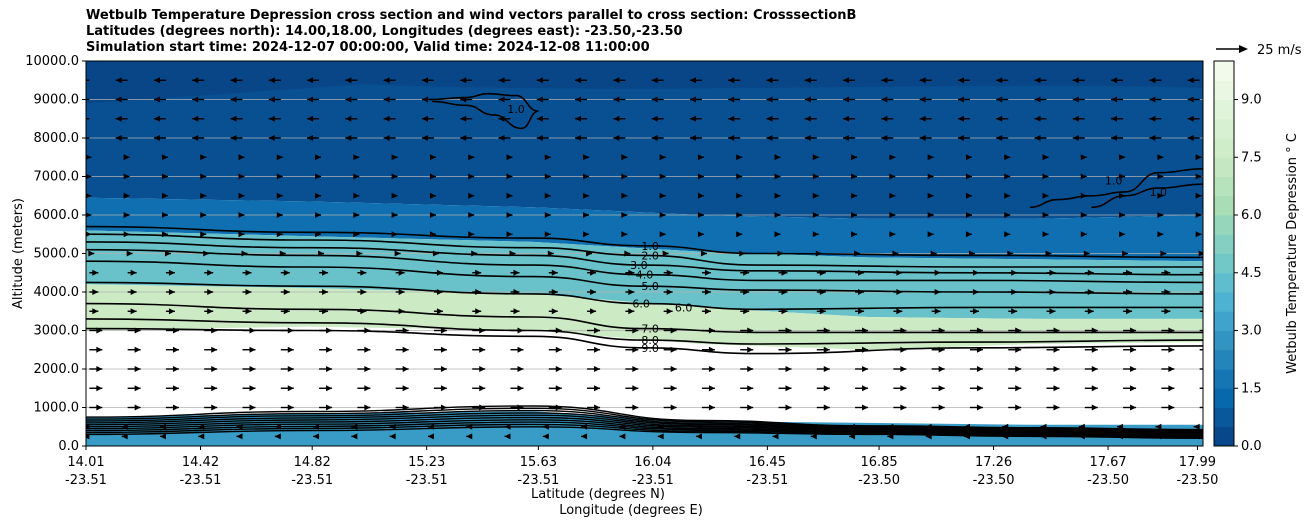  Describe the element at coordinates (52, 61) in the screenshot. I see `ytick-label-10: 10000.0` at that location.